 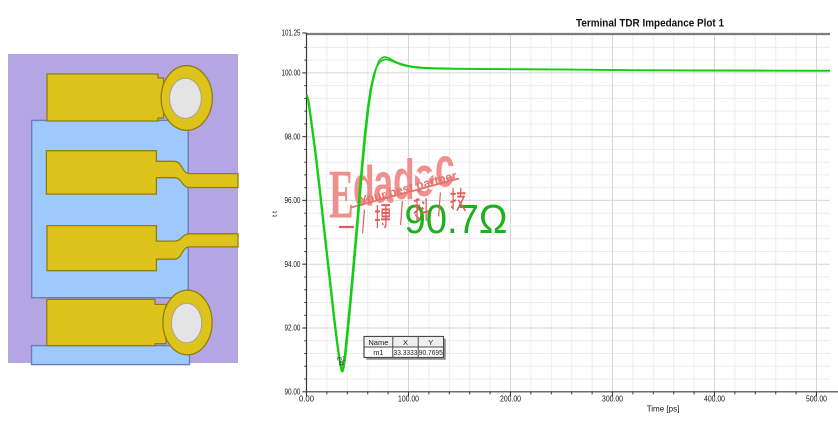 What do you see at coordinates (341, 194) in the screenshot?
I see `svg-text: E` at bounding box center [341, 194].